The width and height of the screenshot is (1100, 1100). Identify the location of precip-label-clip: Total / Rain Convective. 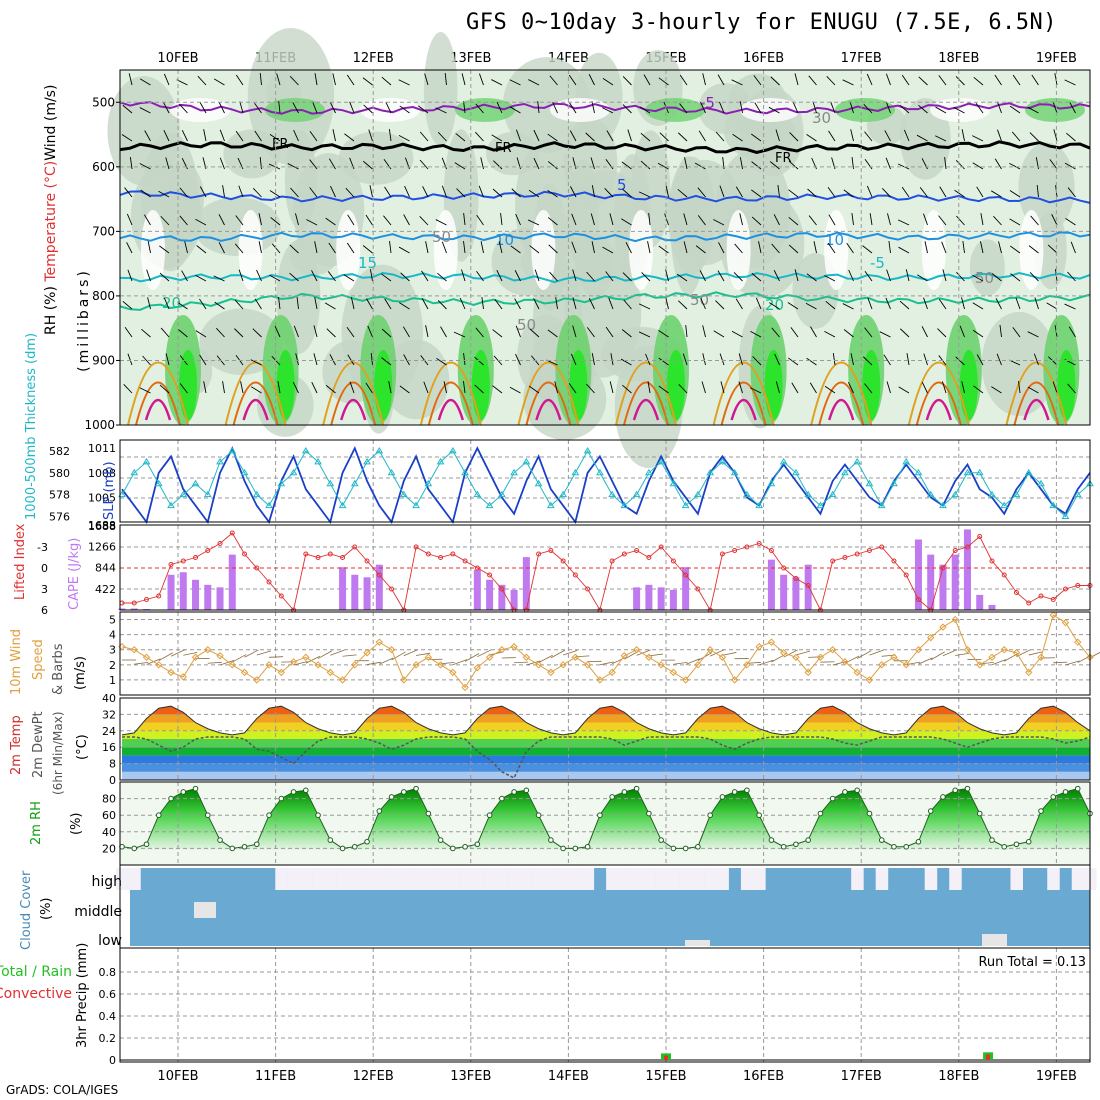
(36, 983).